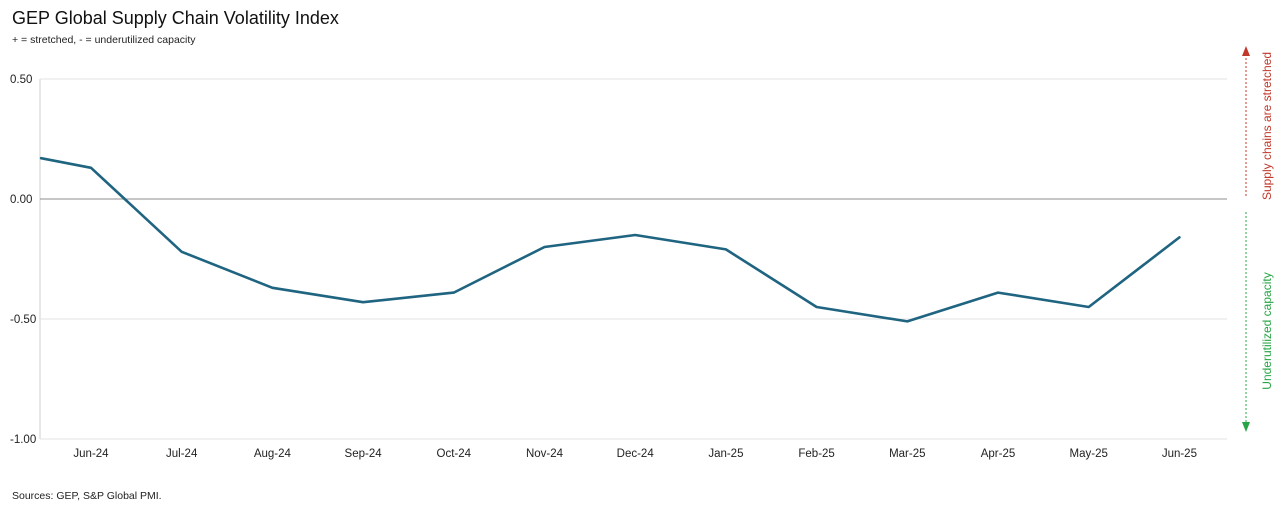 This screenshot has width=1280, height=518. I want to click on y-tick-label: 0.50, so click(21, 80).